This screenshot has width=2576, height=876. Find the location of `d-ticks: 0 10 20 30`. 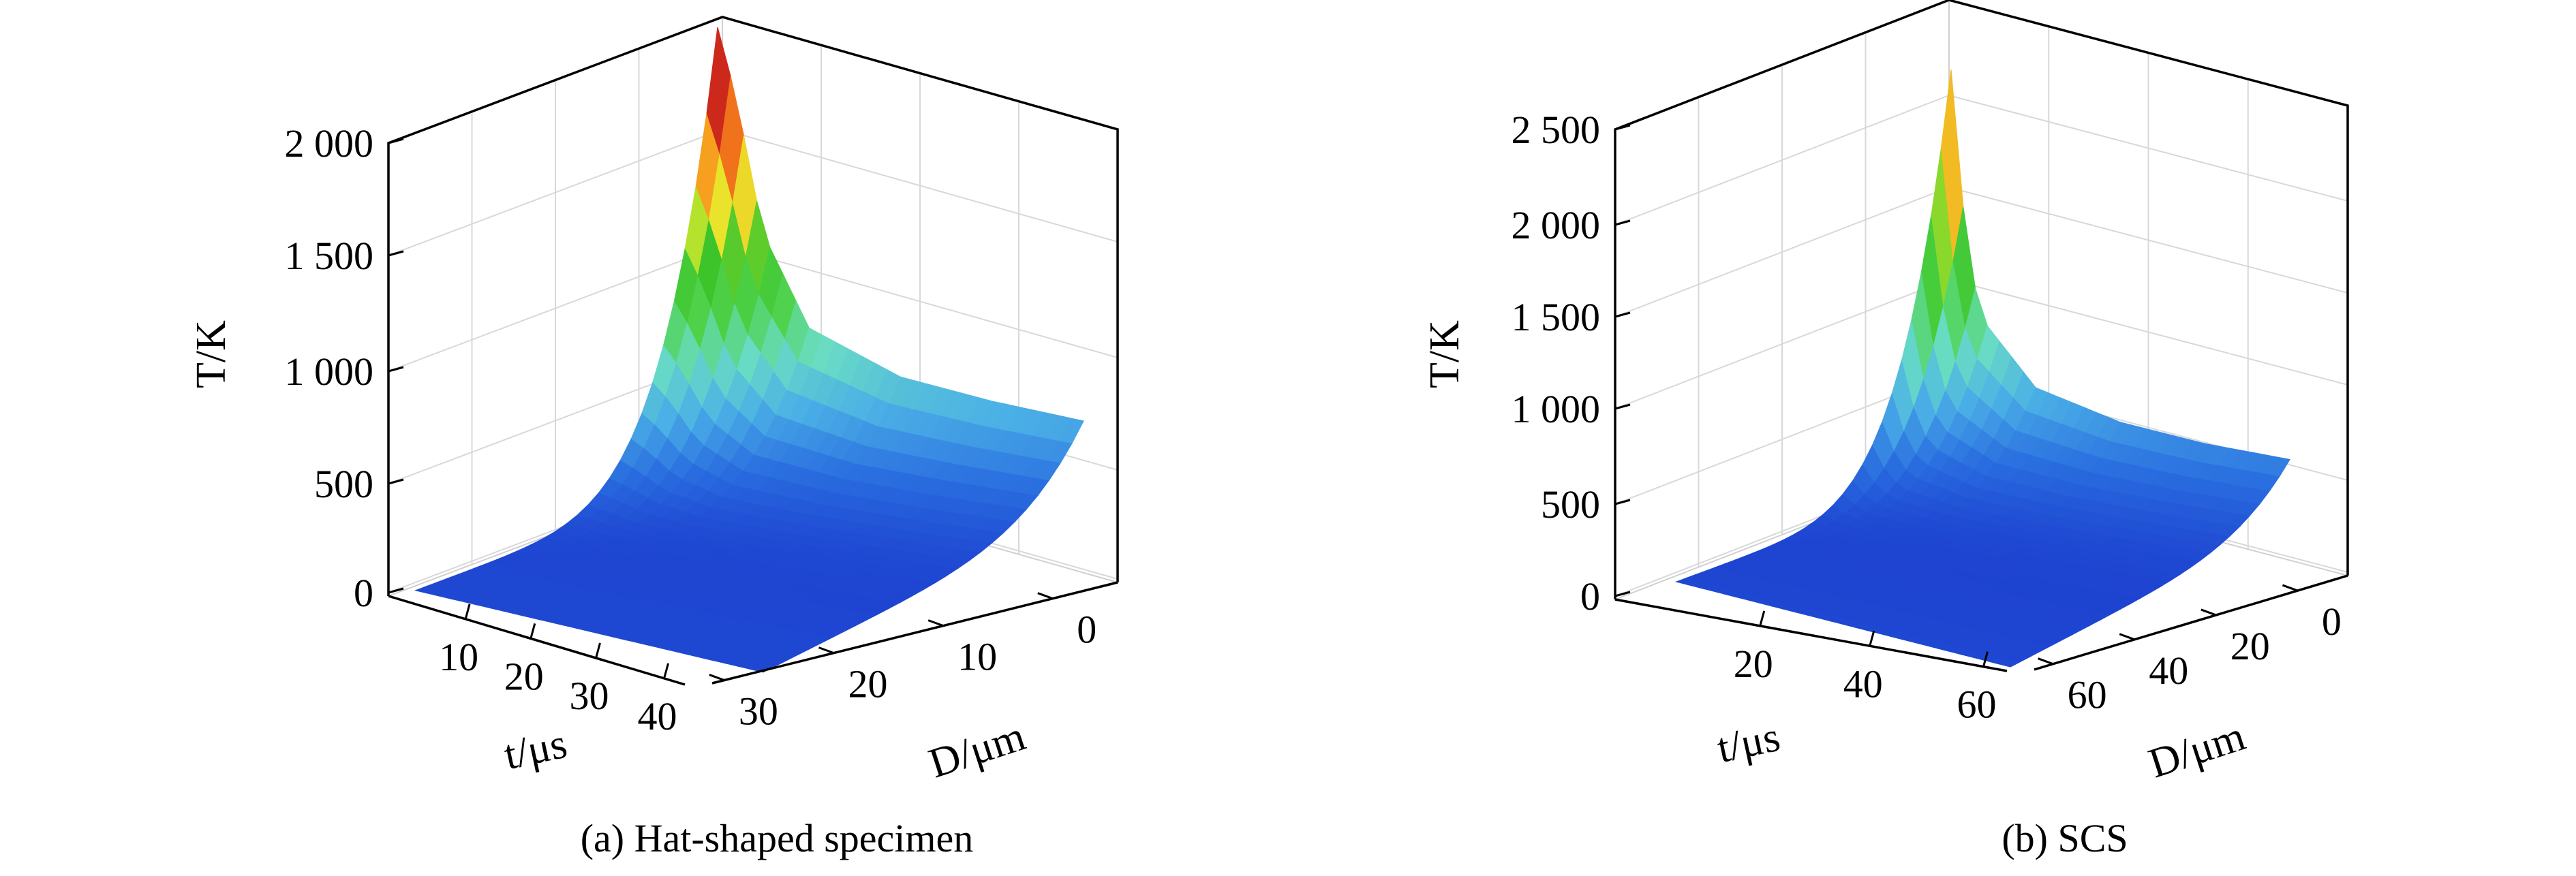

d-ticks: 0 10 20 30 is located at coordinates (903, 663).